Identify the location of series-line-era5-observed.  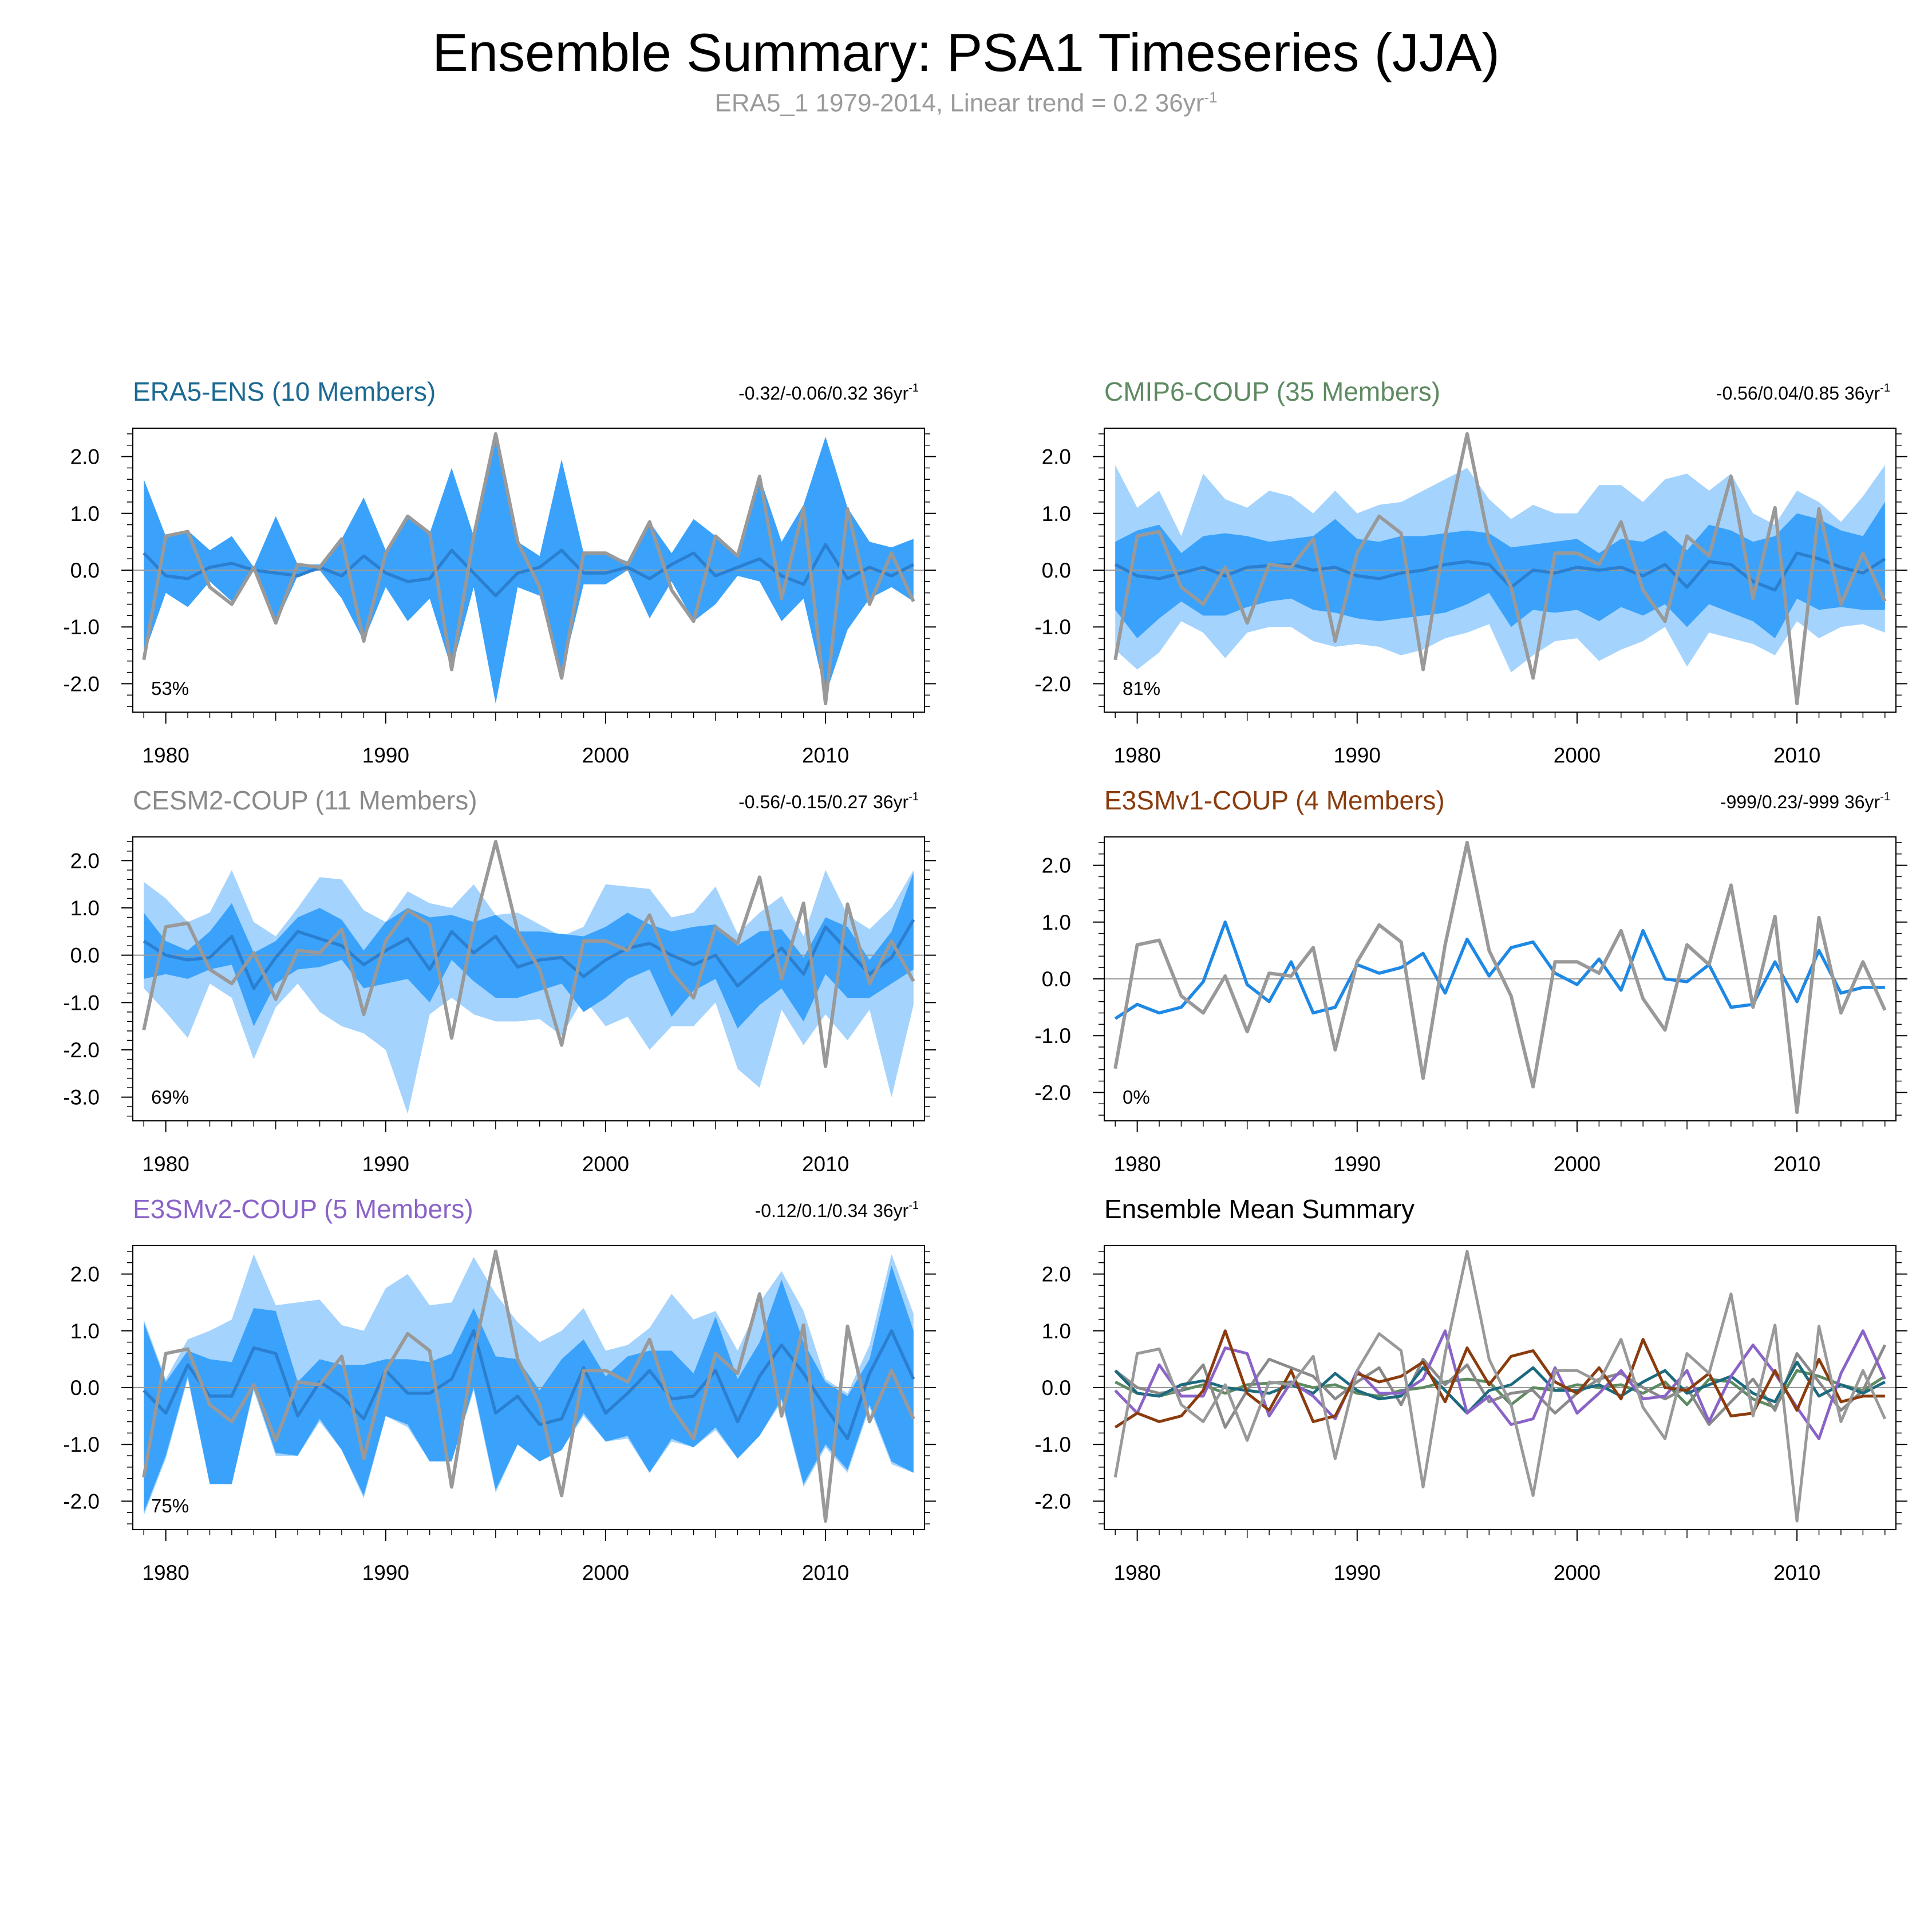
(1500, 1386).